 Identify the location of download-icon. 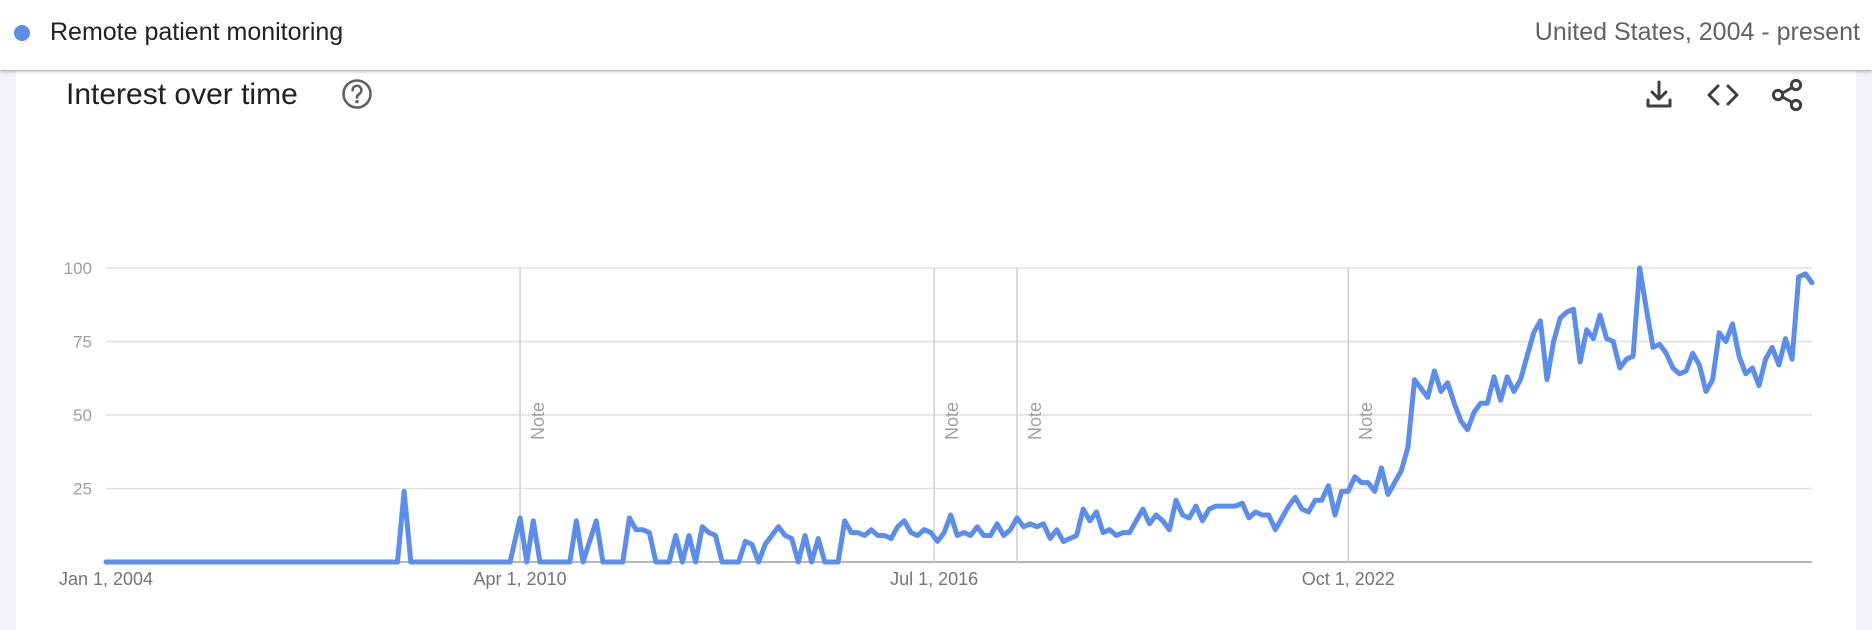
(1659, 95).